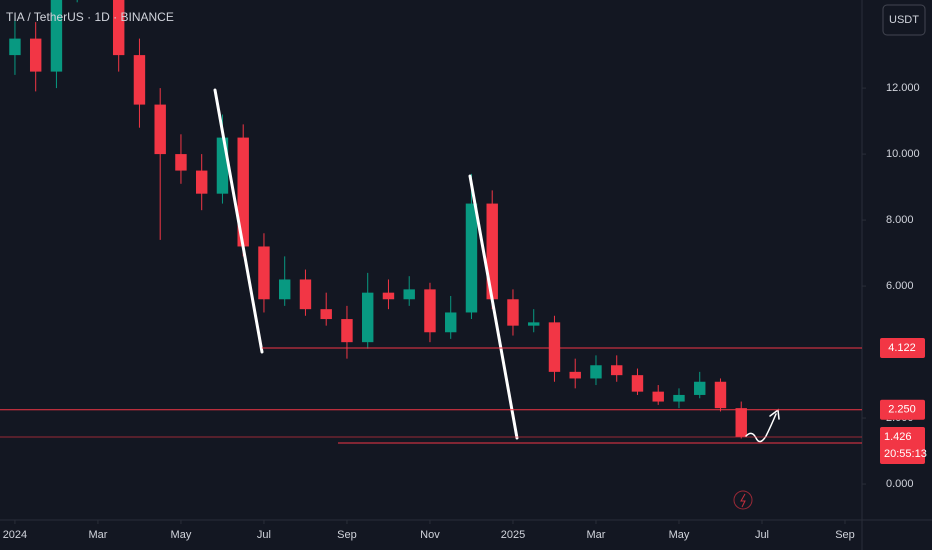 This screenshot has width=932, height=550. Describe the element at coordinates (900, 484) in the screenshot. I see `y-tick-label: 0.000` at that location.